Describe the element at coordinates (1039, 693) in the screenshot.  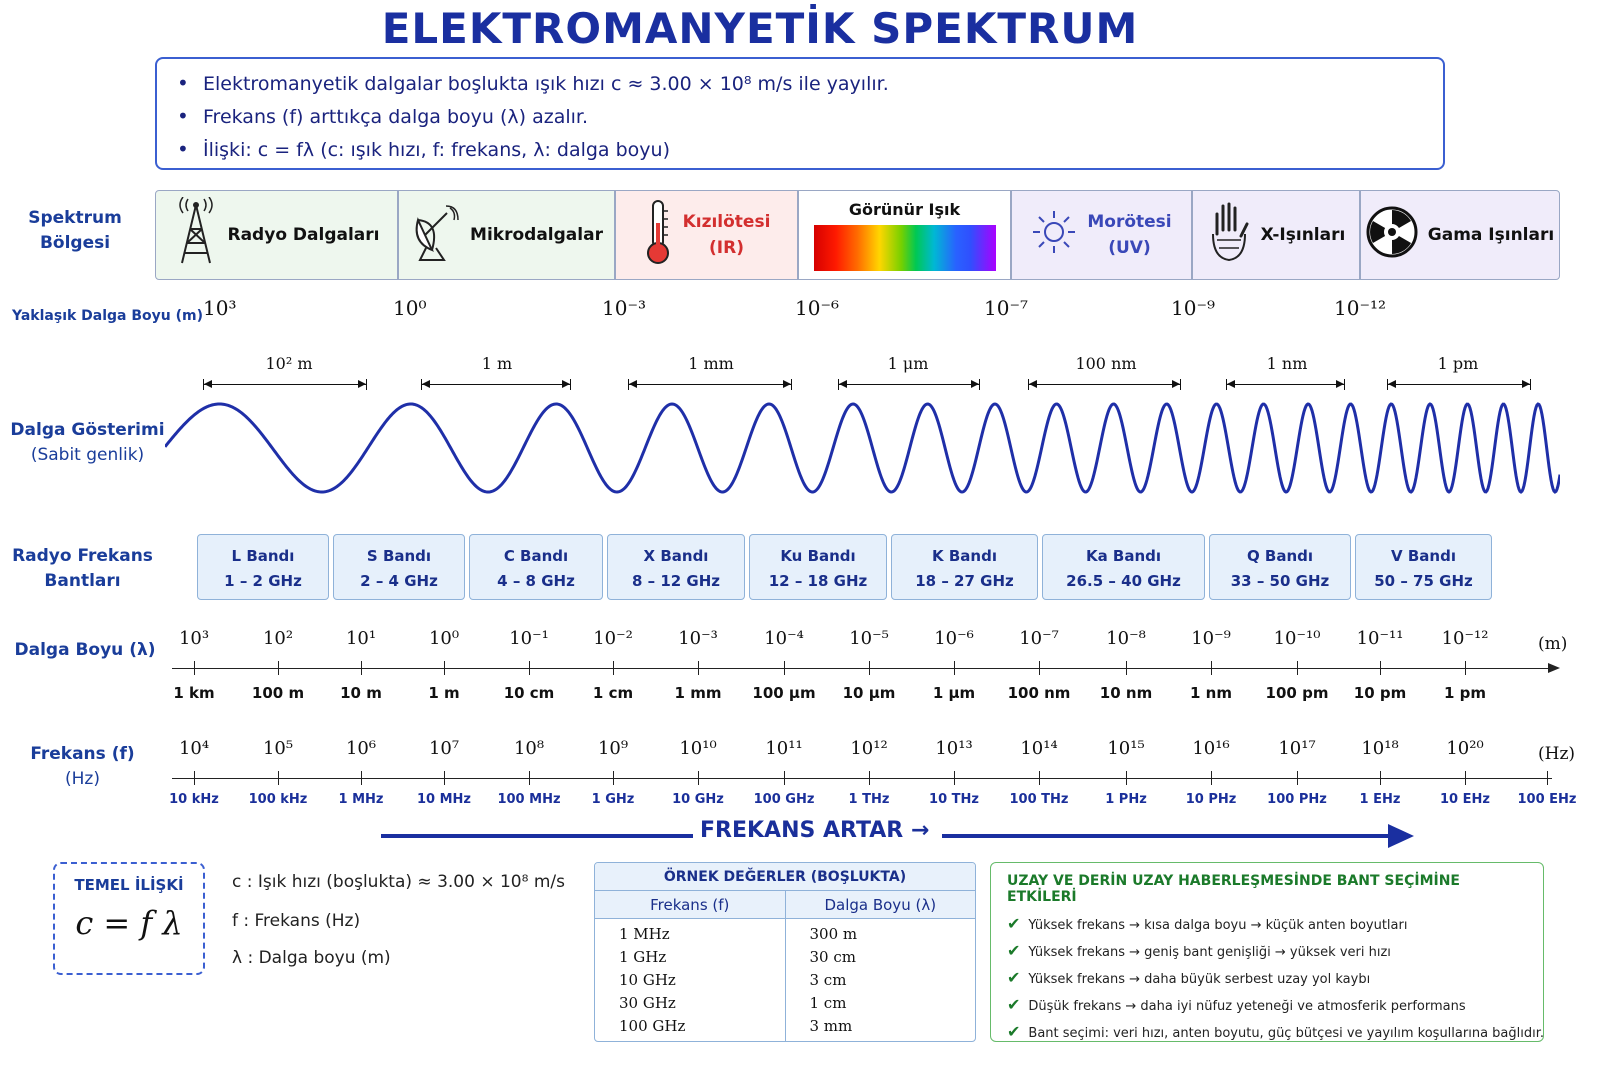
I see `wavelength-name: 100 nm` at that location.